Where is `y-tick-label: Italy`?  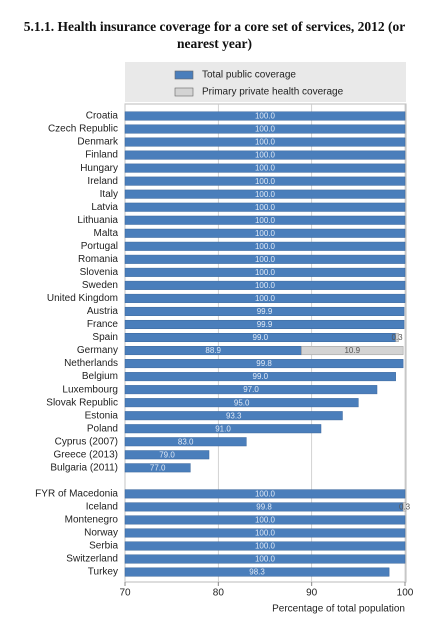
y-tick-label: Italy is located at coordinates (109, 194).